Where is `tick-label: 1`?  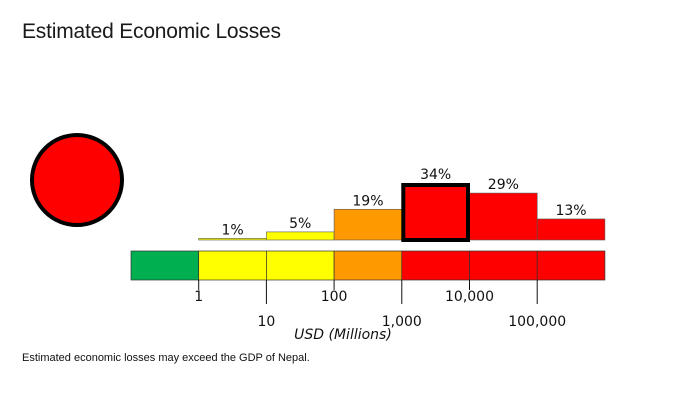
tick-label: 1 is located at coordinates (198, 297).